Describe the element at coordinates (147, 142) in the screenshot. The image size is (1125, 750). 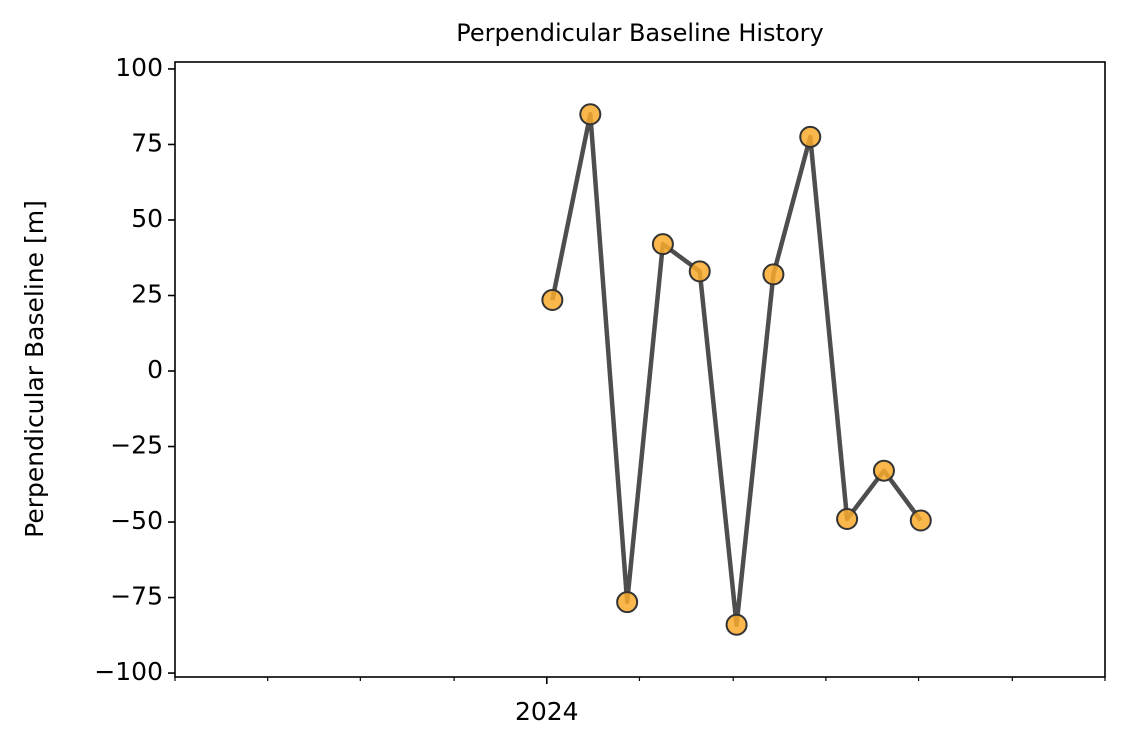
I see `y-tick-label: 75` at that location.